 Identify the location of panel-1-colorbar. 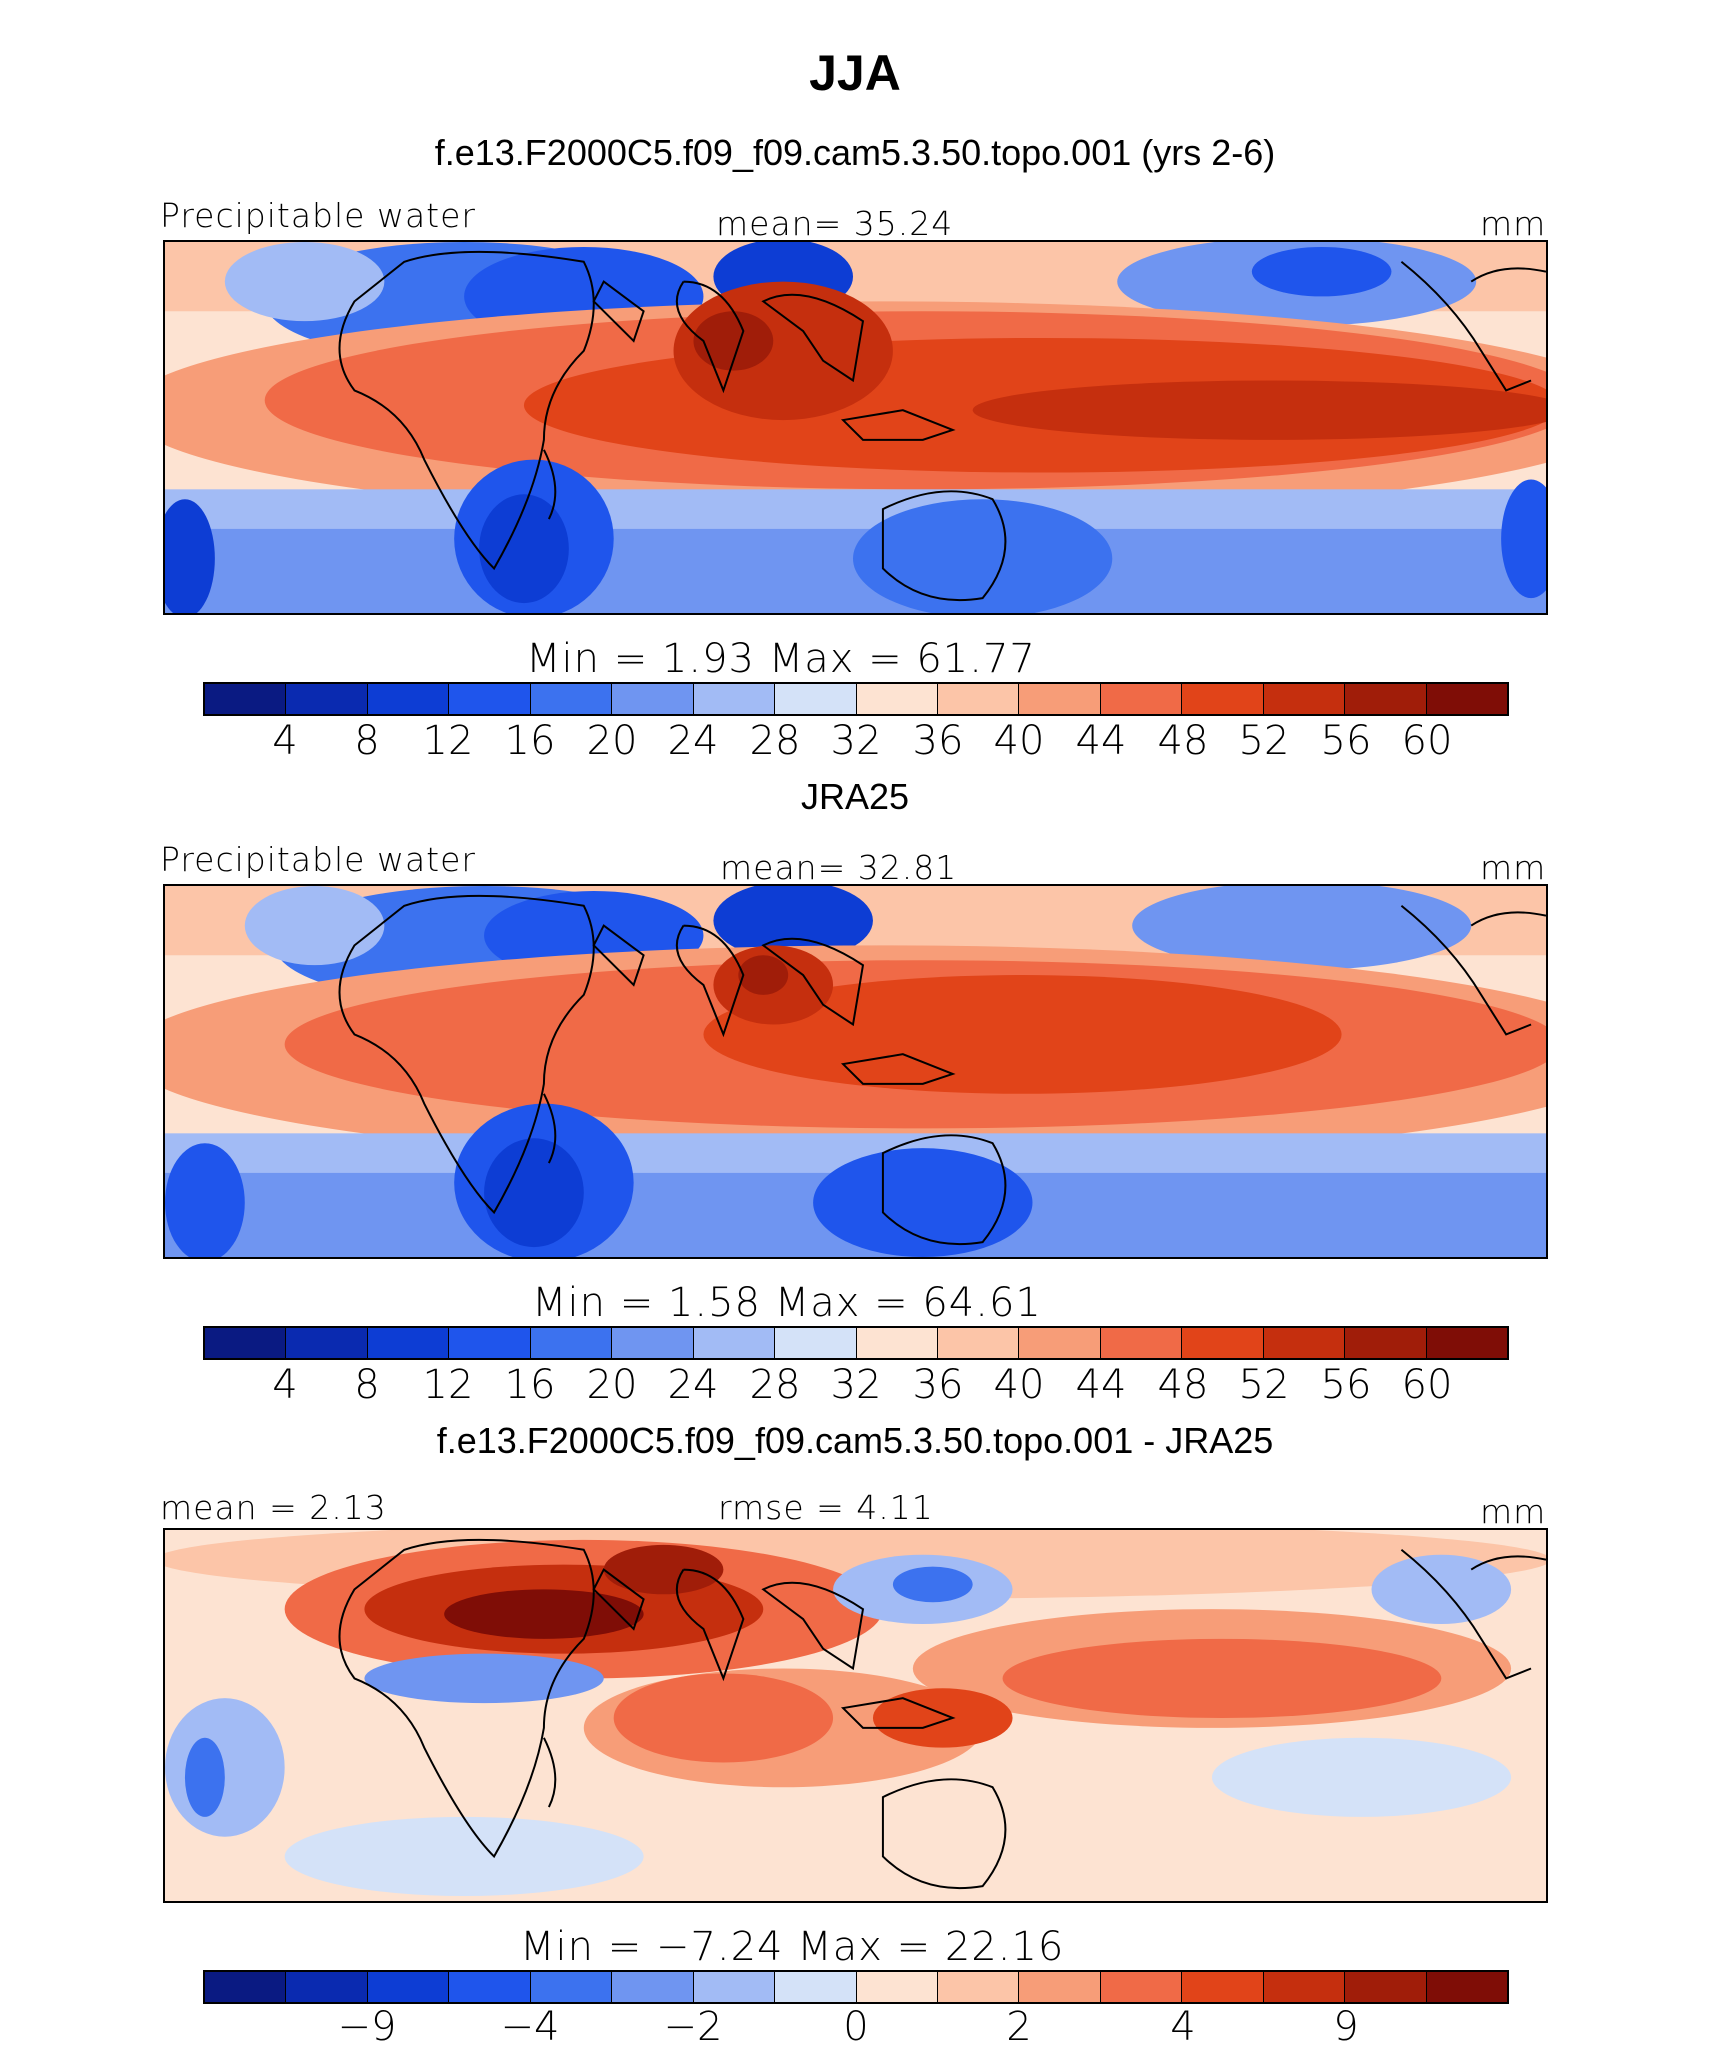
(856, 699).